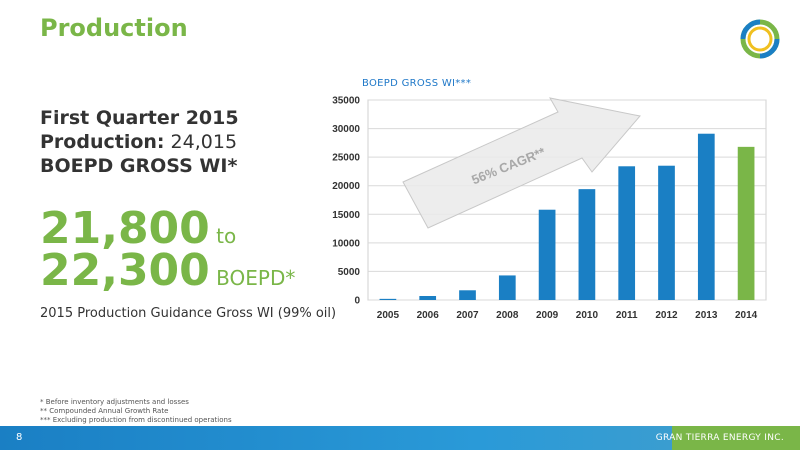 This screenshot has height=450, width=800. What do you see at coordinates (746, 315) in the screenshot?
I see `x-tick-label: 2014` at bounding box center [746, 315].